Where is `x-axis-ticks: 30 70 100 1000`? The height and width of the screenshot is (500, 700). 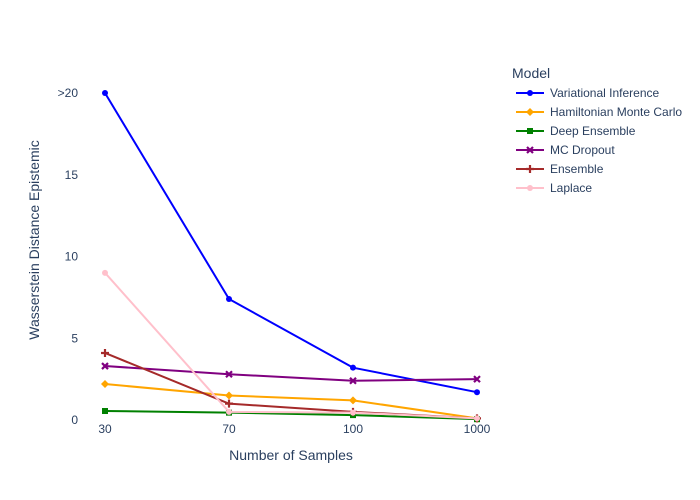 x-axis-ticks: 30 70 100 1000 is located at coordinates (294, 429).